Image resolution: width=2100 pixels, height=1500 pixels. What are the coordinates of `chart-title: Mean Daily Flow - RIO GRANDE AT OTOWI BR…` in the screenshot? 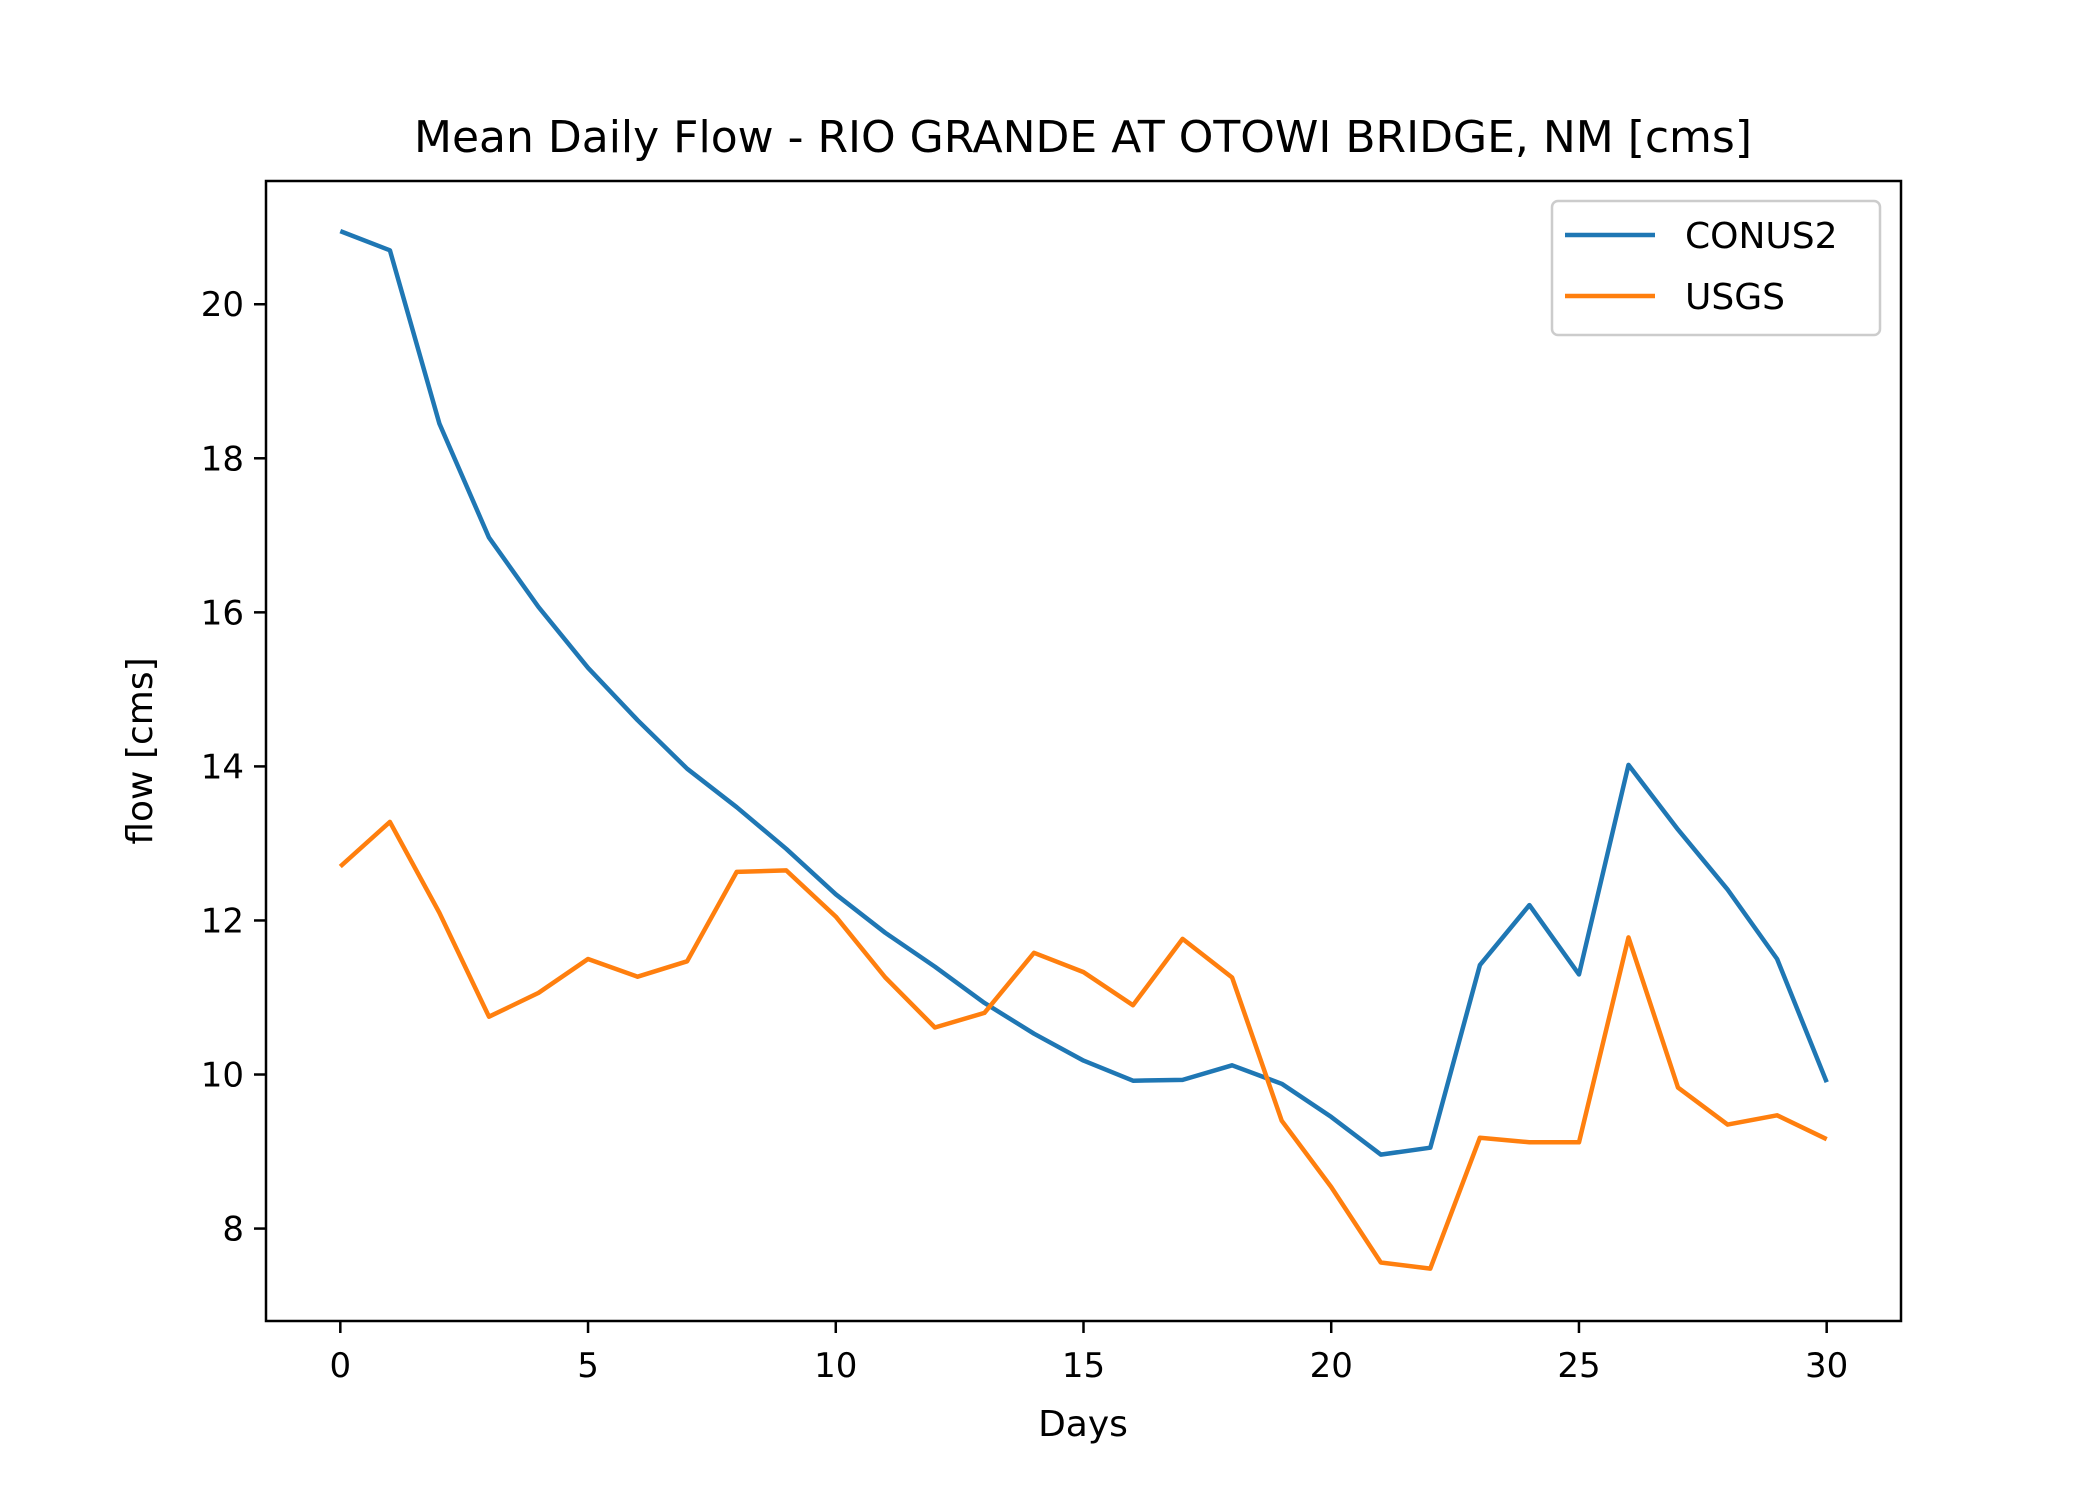 It's located at (1083, 137).